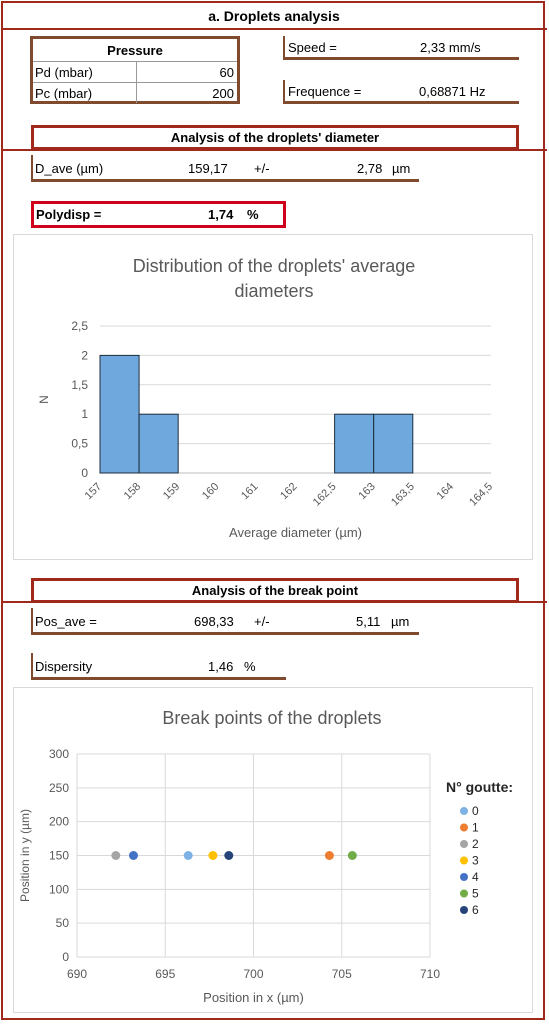 The height and width of the screenshot is (1024, 549). I want to click on speed-value: 2,33 mm/s, so click(450, 47).